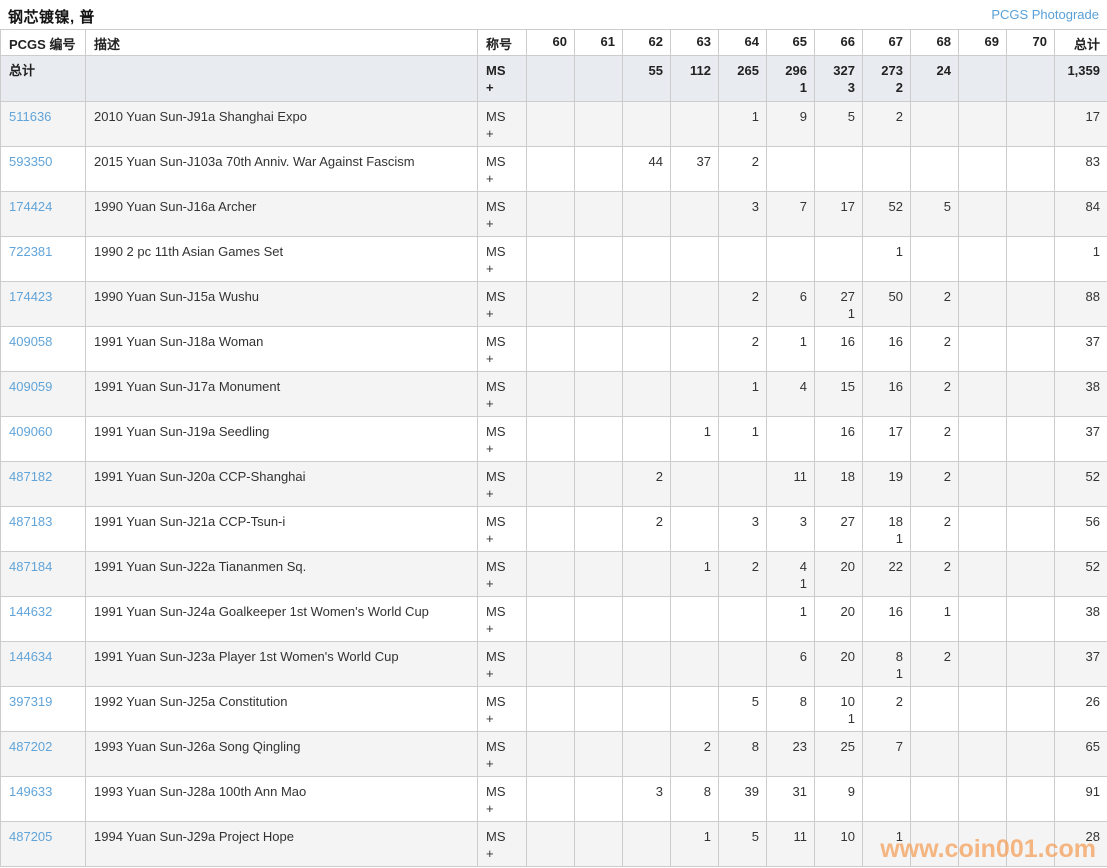 The width and height of the screenshot is (1107, 868). I want to click on col-header-grade-70: 70, so click(1030, 42).